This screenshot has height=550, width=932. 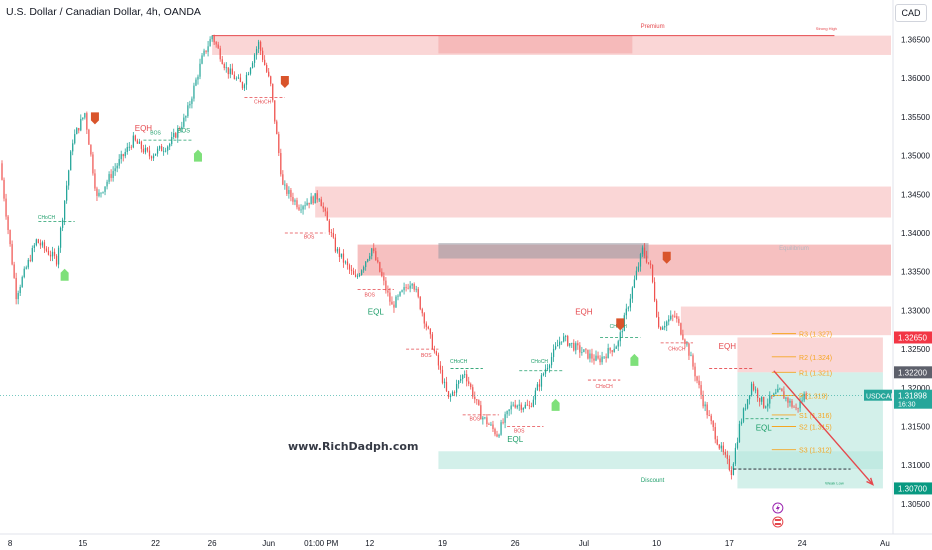 What do you see at coordinates (103, 12) in the screenshot?
I see `chart-title: U.S. Dollar / Canadian Dollar, 4h, OANDA` at bounding box center [103, 12].